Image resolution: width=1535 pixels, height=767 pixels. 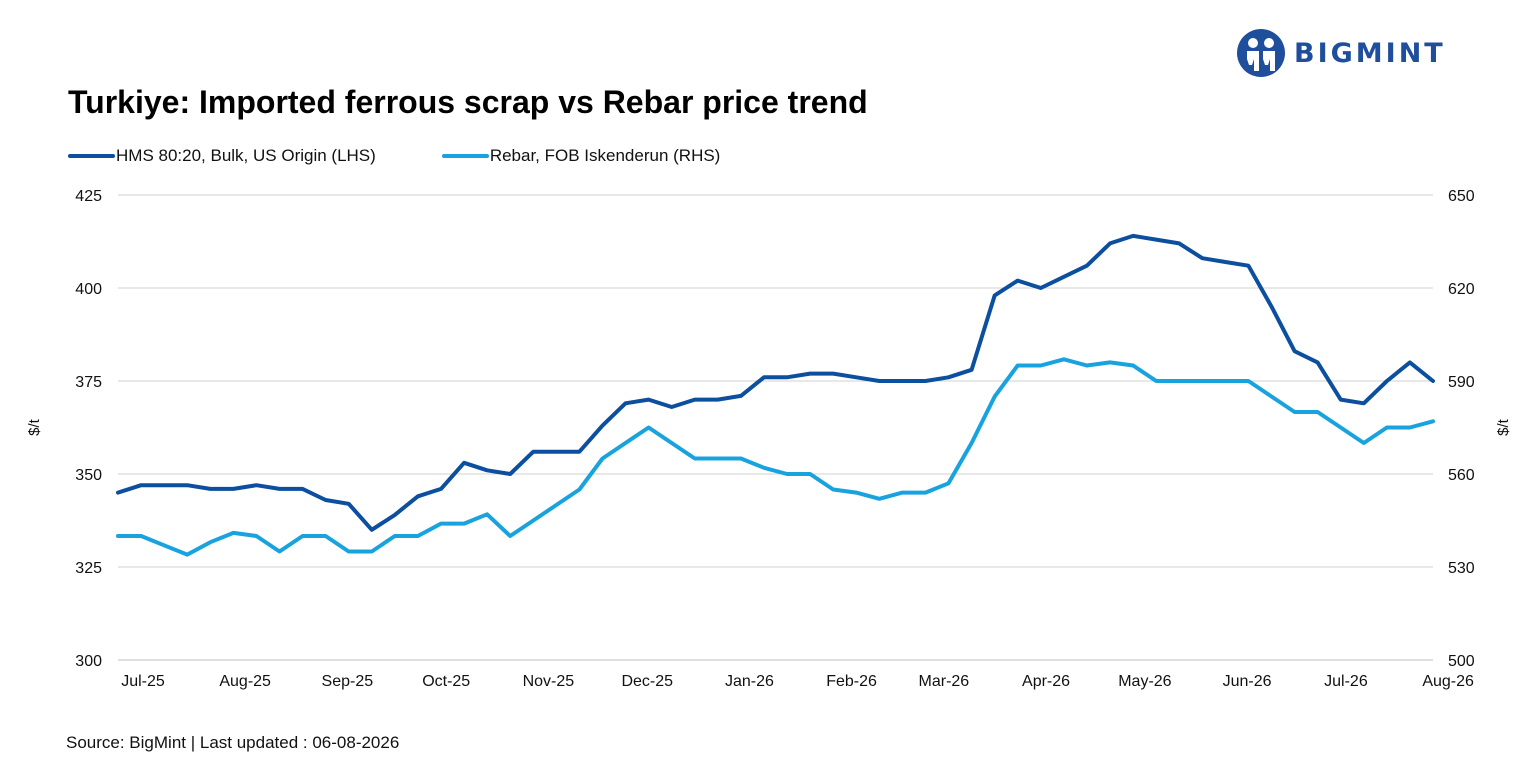 What do you see at coordinates (88, 475) in the screenshot?
I see `y-tick-label-left: 350` at bounding box center [88, 475].